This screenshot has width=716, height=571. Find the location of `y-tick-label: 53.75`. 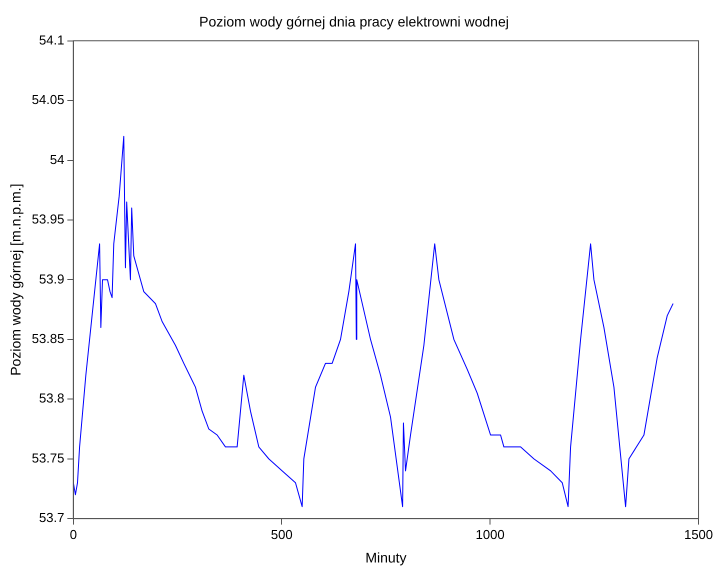

y-tick-label: 53.75 is located at coordinates (48, 458).